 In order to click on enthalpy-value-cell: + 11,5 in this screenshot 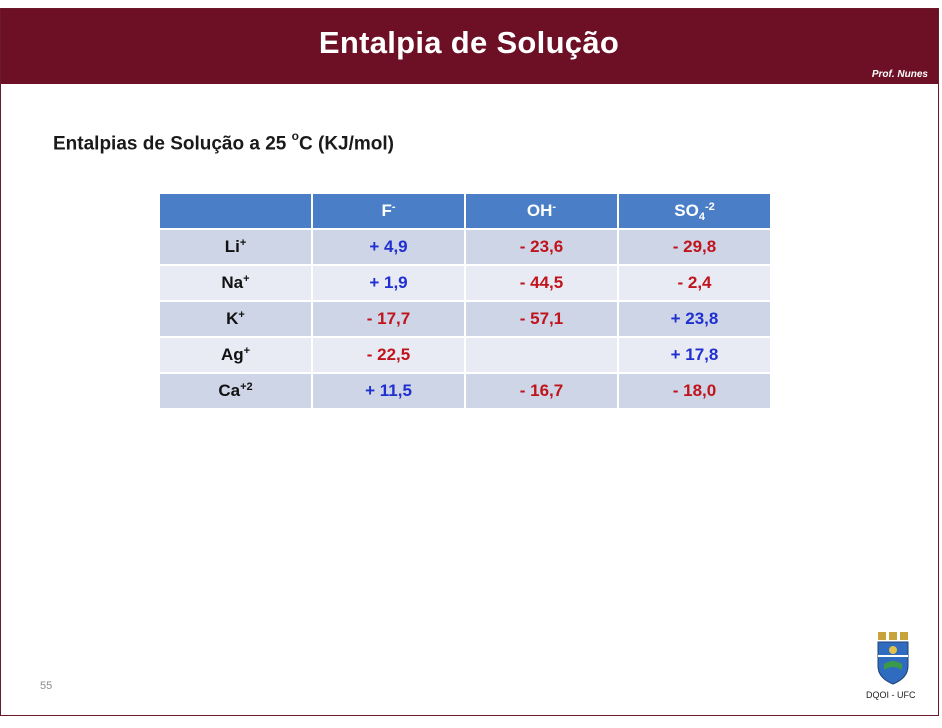, I will do `click(388, 391)`.